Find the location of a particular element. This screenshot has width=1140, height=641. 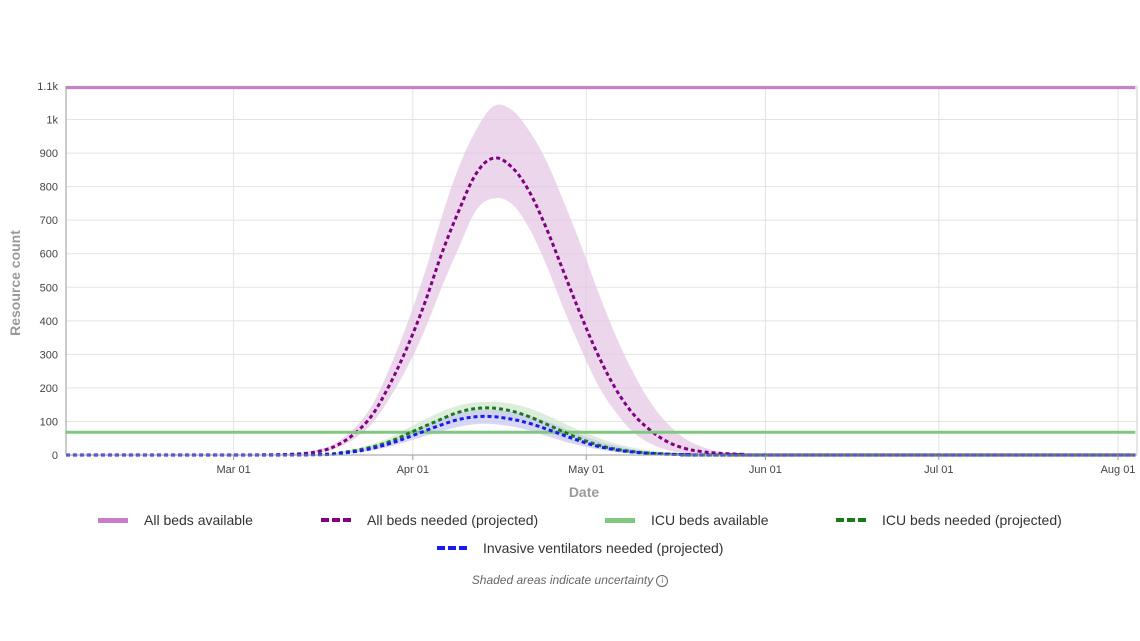

y-tick-label: 100 is located at coordinates (49, 422).